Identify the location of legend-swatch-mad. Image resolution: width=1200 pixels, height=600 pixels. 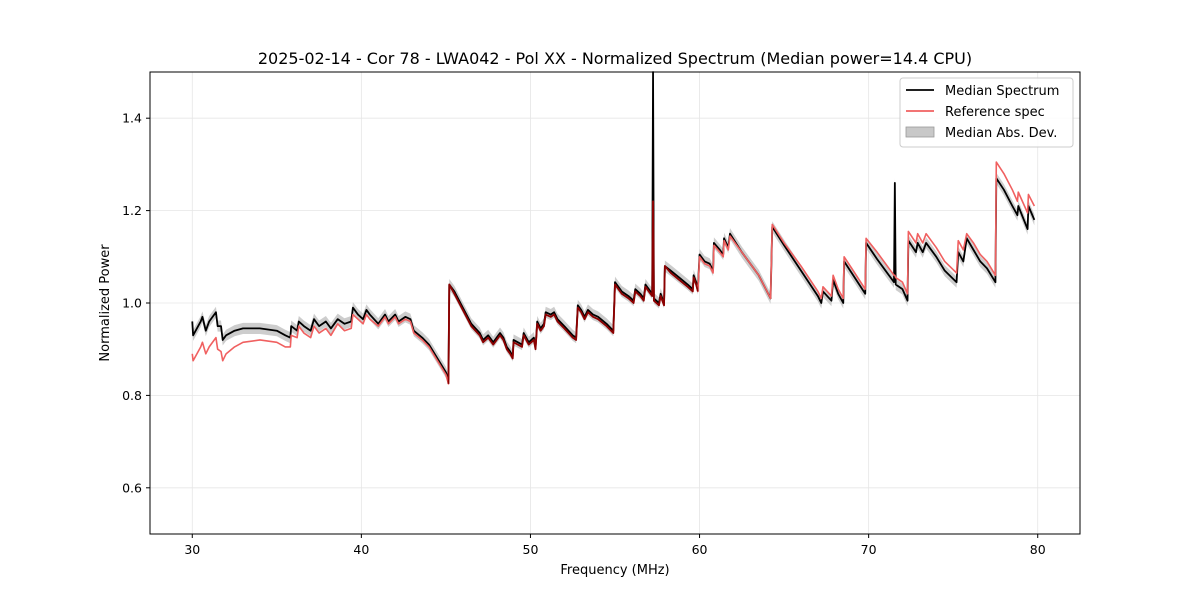
(920, 132).